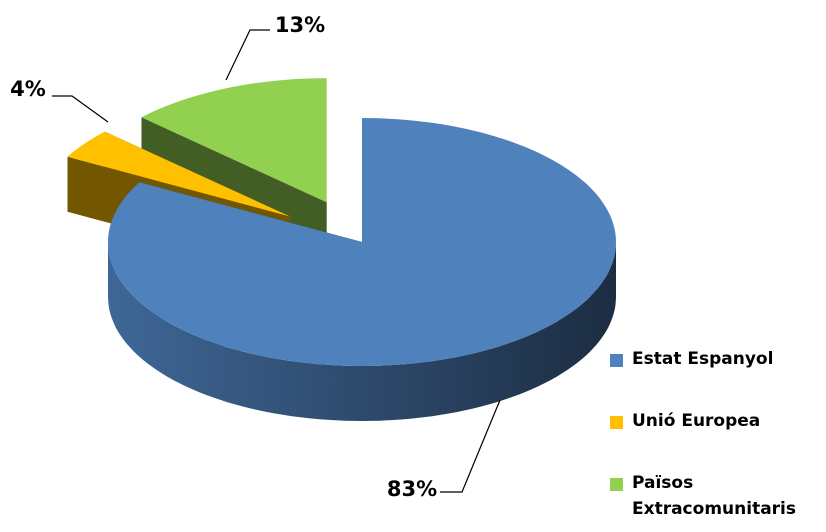 This screenshot has height=532, width=826. What do you see at coordinates (300, 25) in the screenshot?
I see `data-label: 13%` at bounding box center [300, 25].